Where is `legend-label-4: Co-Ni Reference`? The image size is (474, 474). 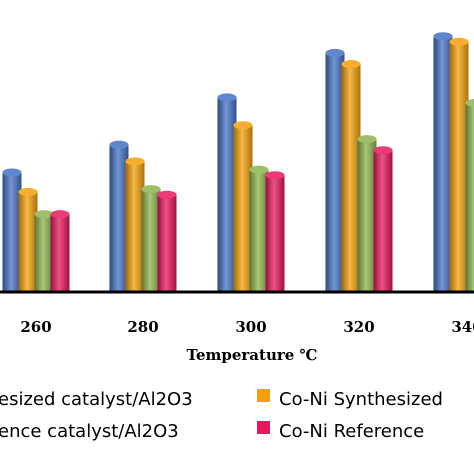 legend-label-4: Co-Ni Reference is located at coordinates (351, 431).